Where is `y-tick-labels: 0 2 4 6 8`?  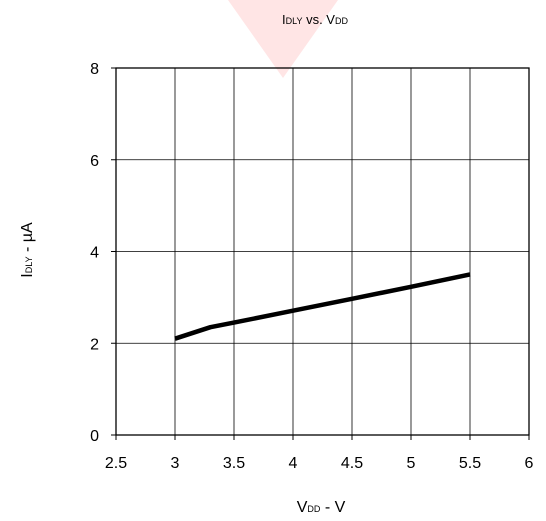
y-tick-labels: 0 2 4 6 8 is located at coordinates (94, 253).